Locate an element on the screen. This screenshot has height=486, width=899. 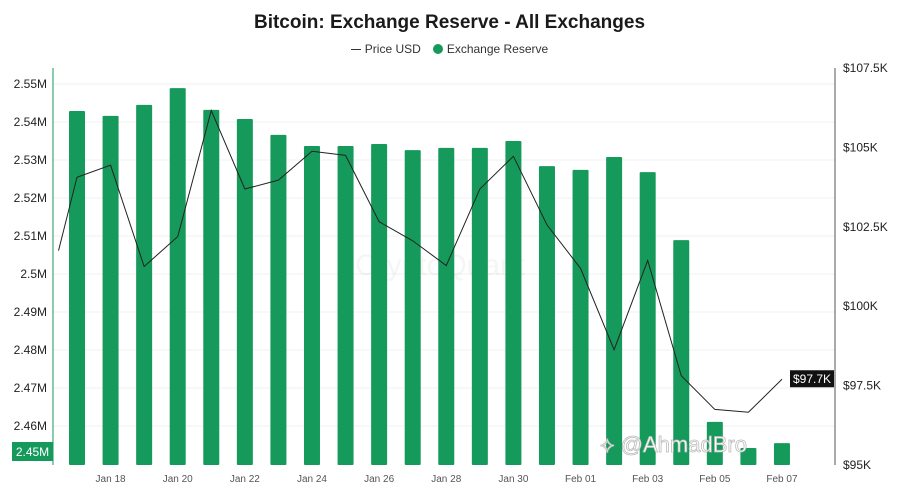
legend: Price USD Exchange Reserve is located at coordinates (449, 49).